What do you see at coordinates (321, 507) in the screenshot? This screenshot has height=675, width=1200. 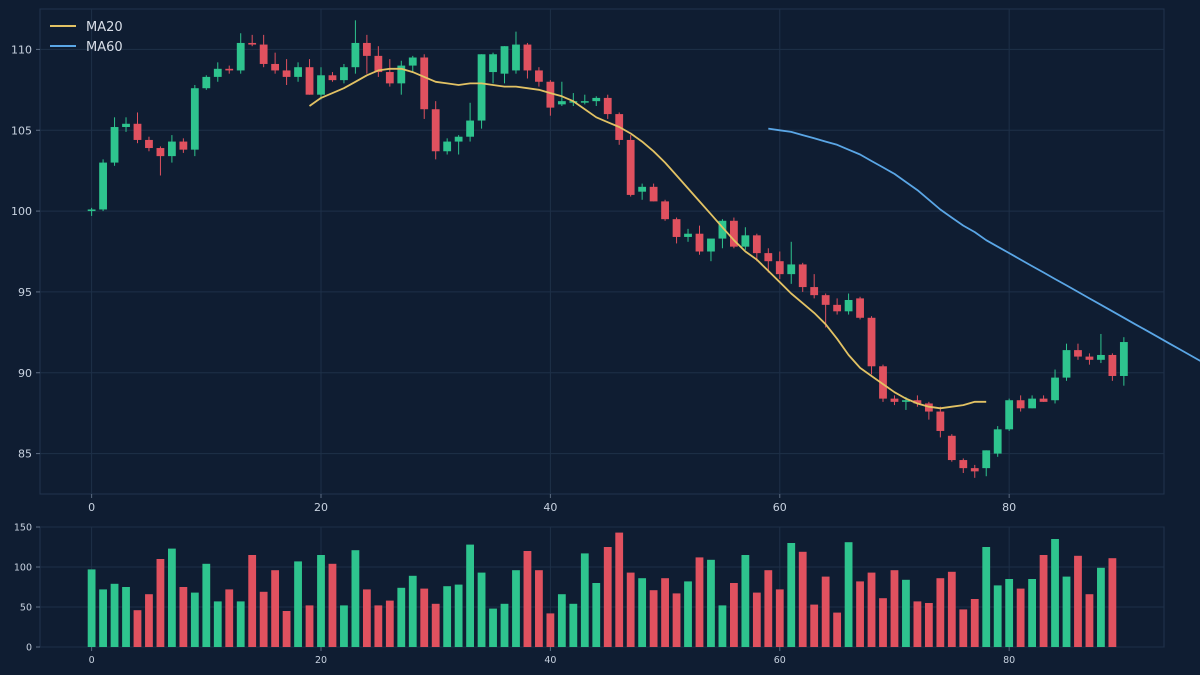 I see `x-tick-label: 20` at bounding box center [321, 507].